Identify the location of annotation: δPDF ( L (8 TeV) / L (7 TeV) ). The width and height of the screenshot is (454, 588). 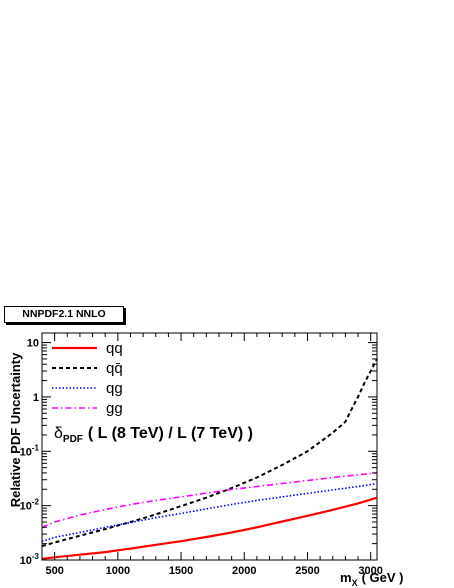
(153, 435).